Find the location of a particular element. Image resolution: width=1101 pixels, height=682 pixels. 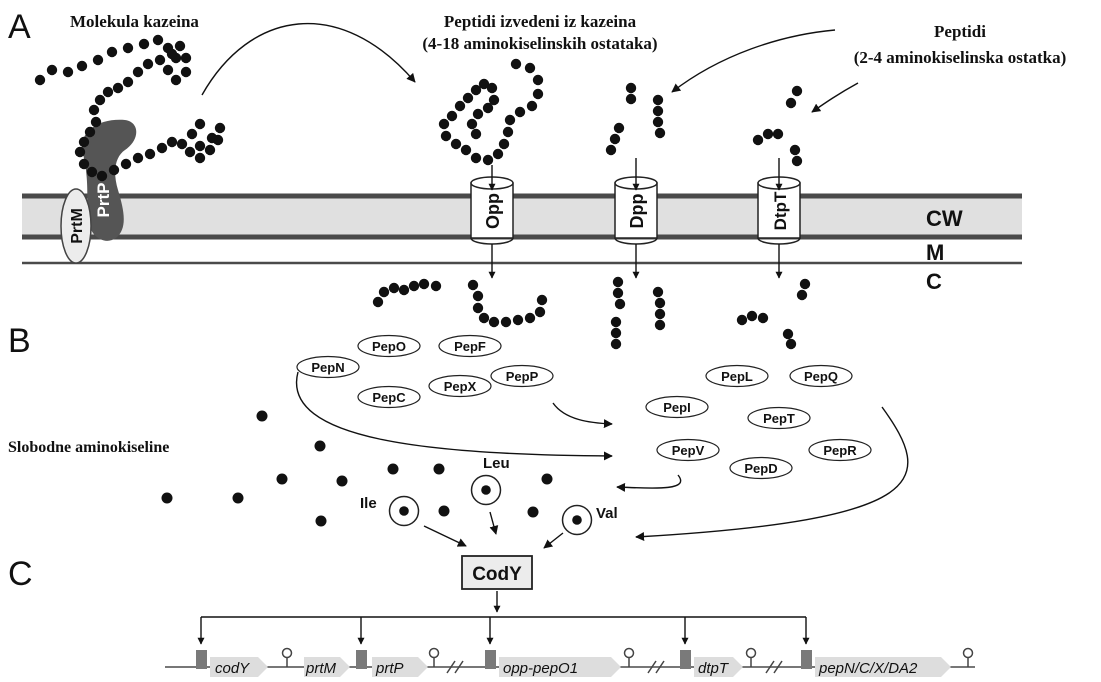

gene-label-opp: opp-pepO1 is located at coordinates (540, 668).